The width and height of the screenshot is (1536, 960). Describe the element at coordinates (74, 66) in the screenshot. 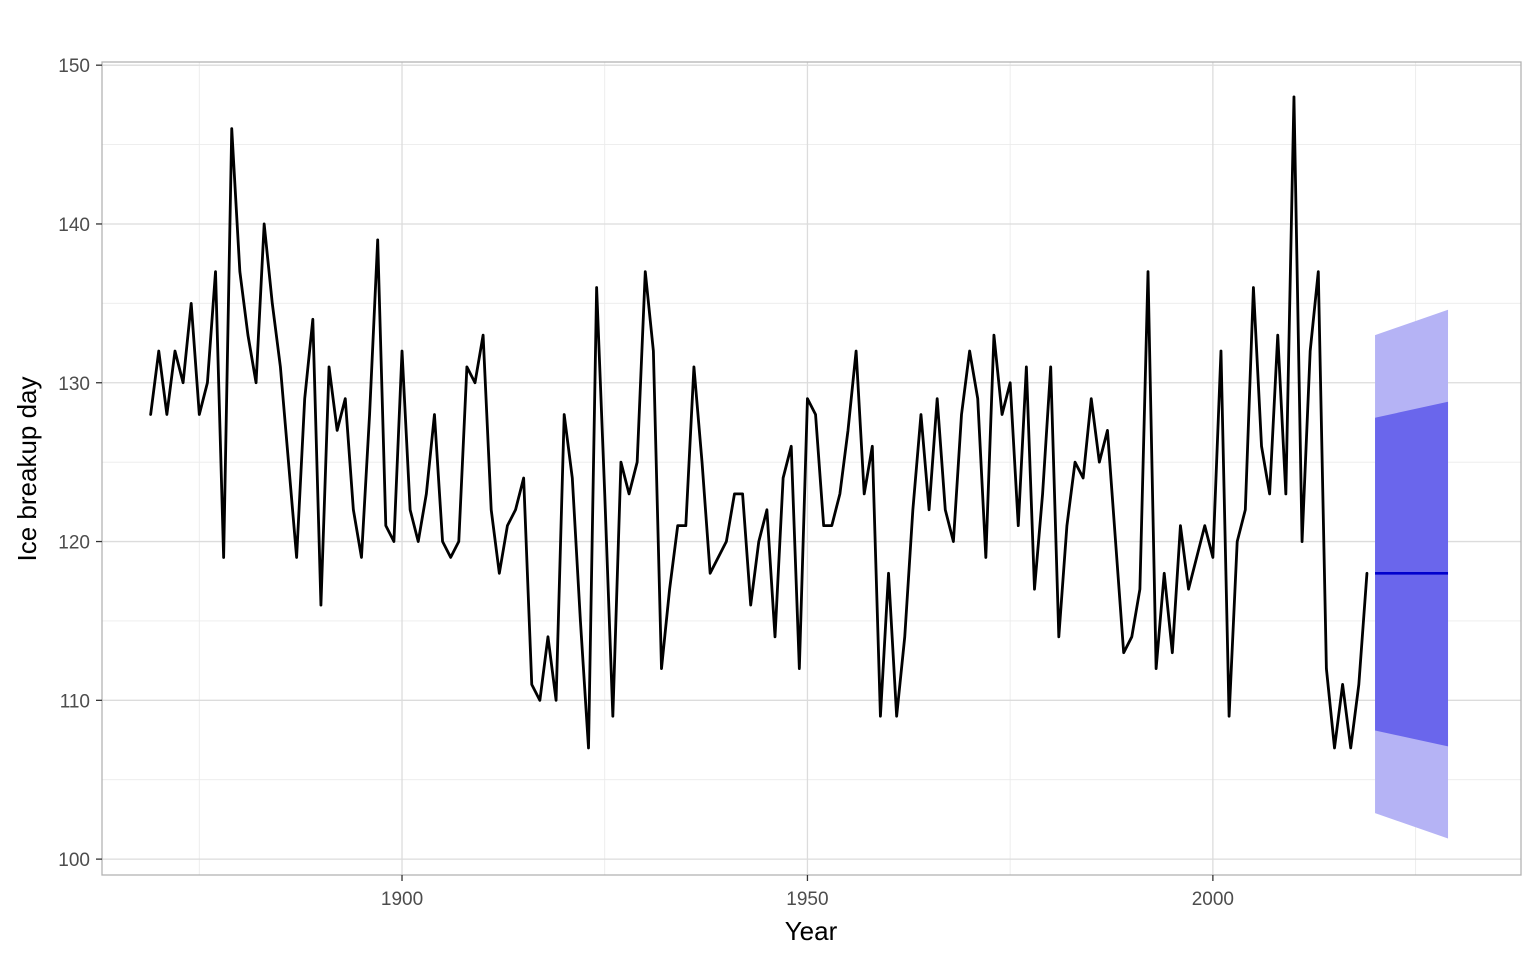

I see `y-tick-label: 150` at that location.